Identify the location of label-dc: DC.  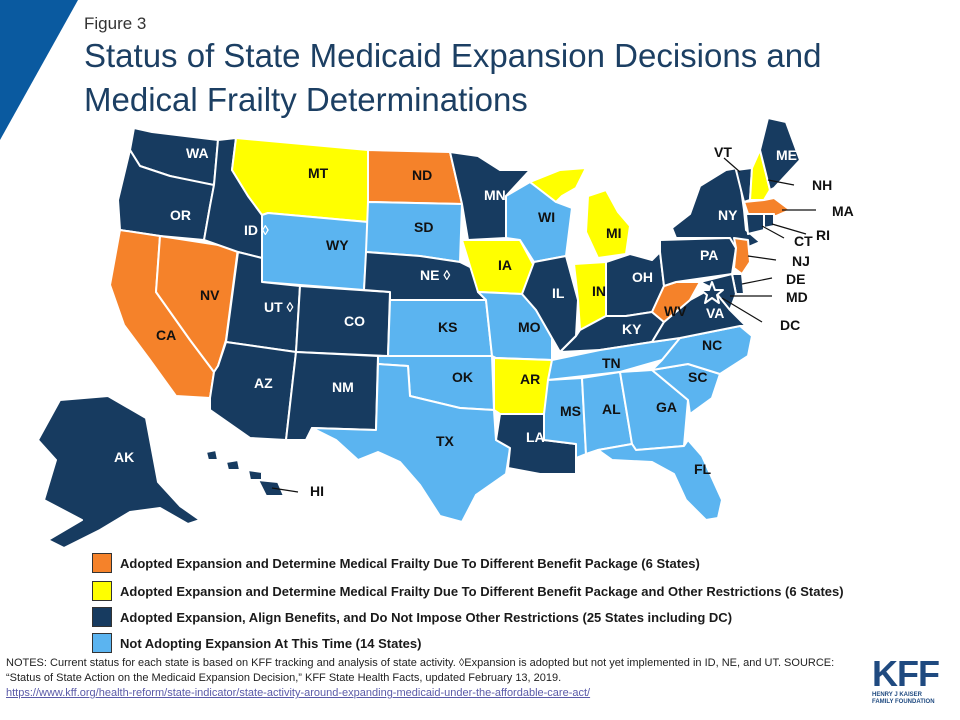
(790, 325).